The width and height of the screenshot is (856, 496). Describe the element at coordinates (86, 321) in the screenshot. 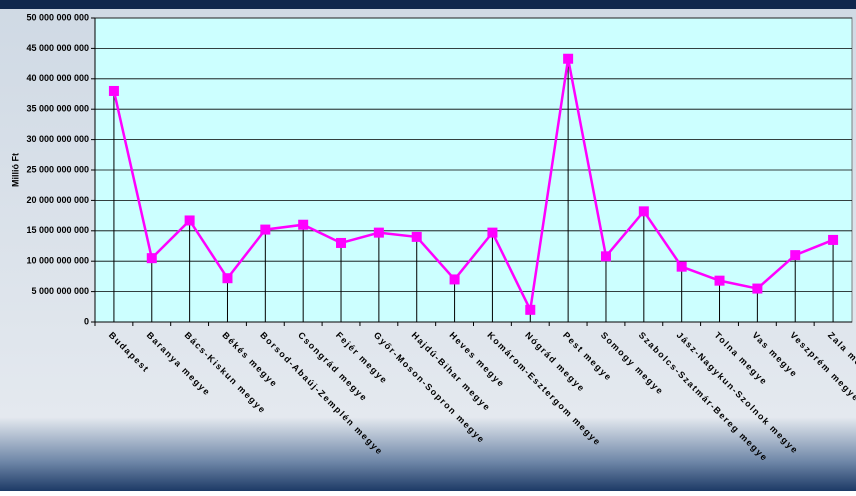

I see `y-tick-label: 0` at that location.